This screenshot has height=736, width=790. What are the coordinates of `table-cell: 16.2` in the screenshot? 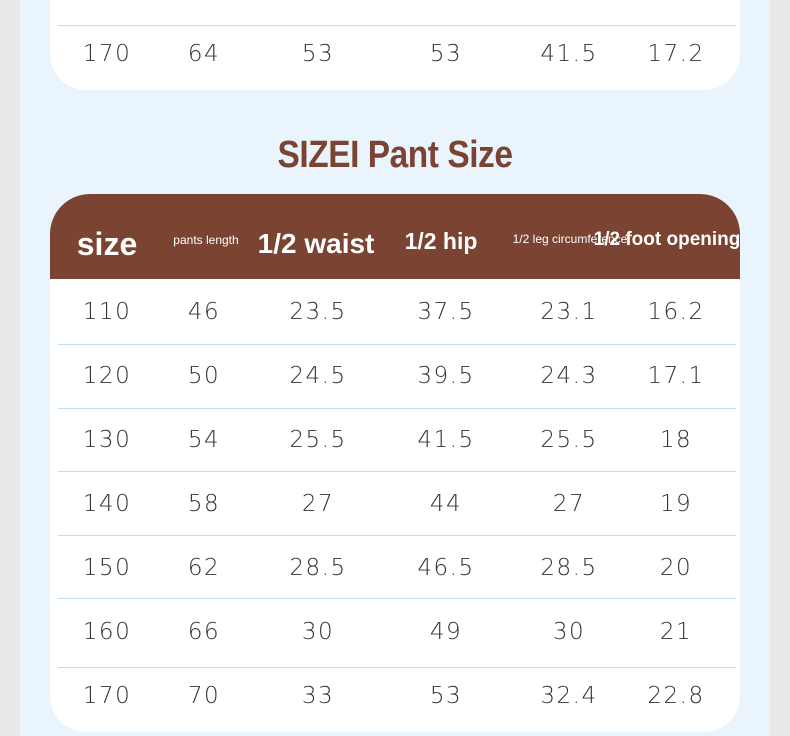 It's located at (676, 312).